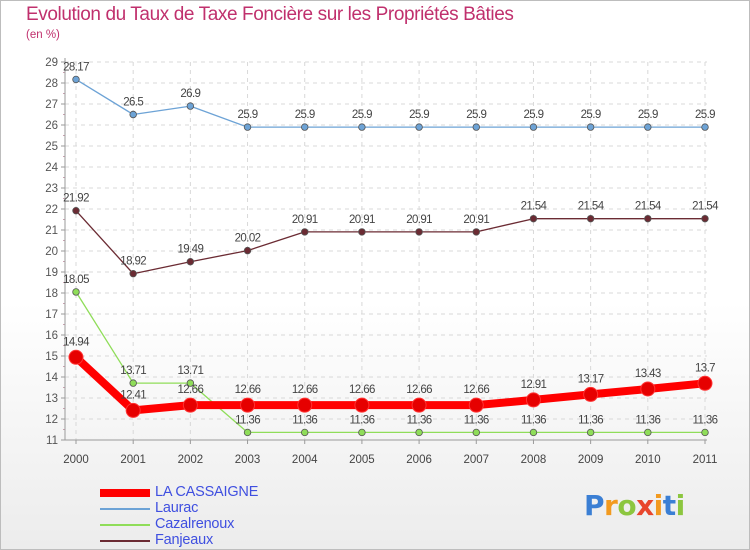 The height and width of the screenshot is (550, 750). I want to click on x-tick-label: 2011, so click(705, 460).